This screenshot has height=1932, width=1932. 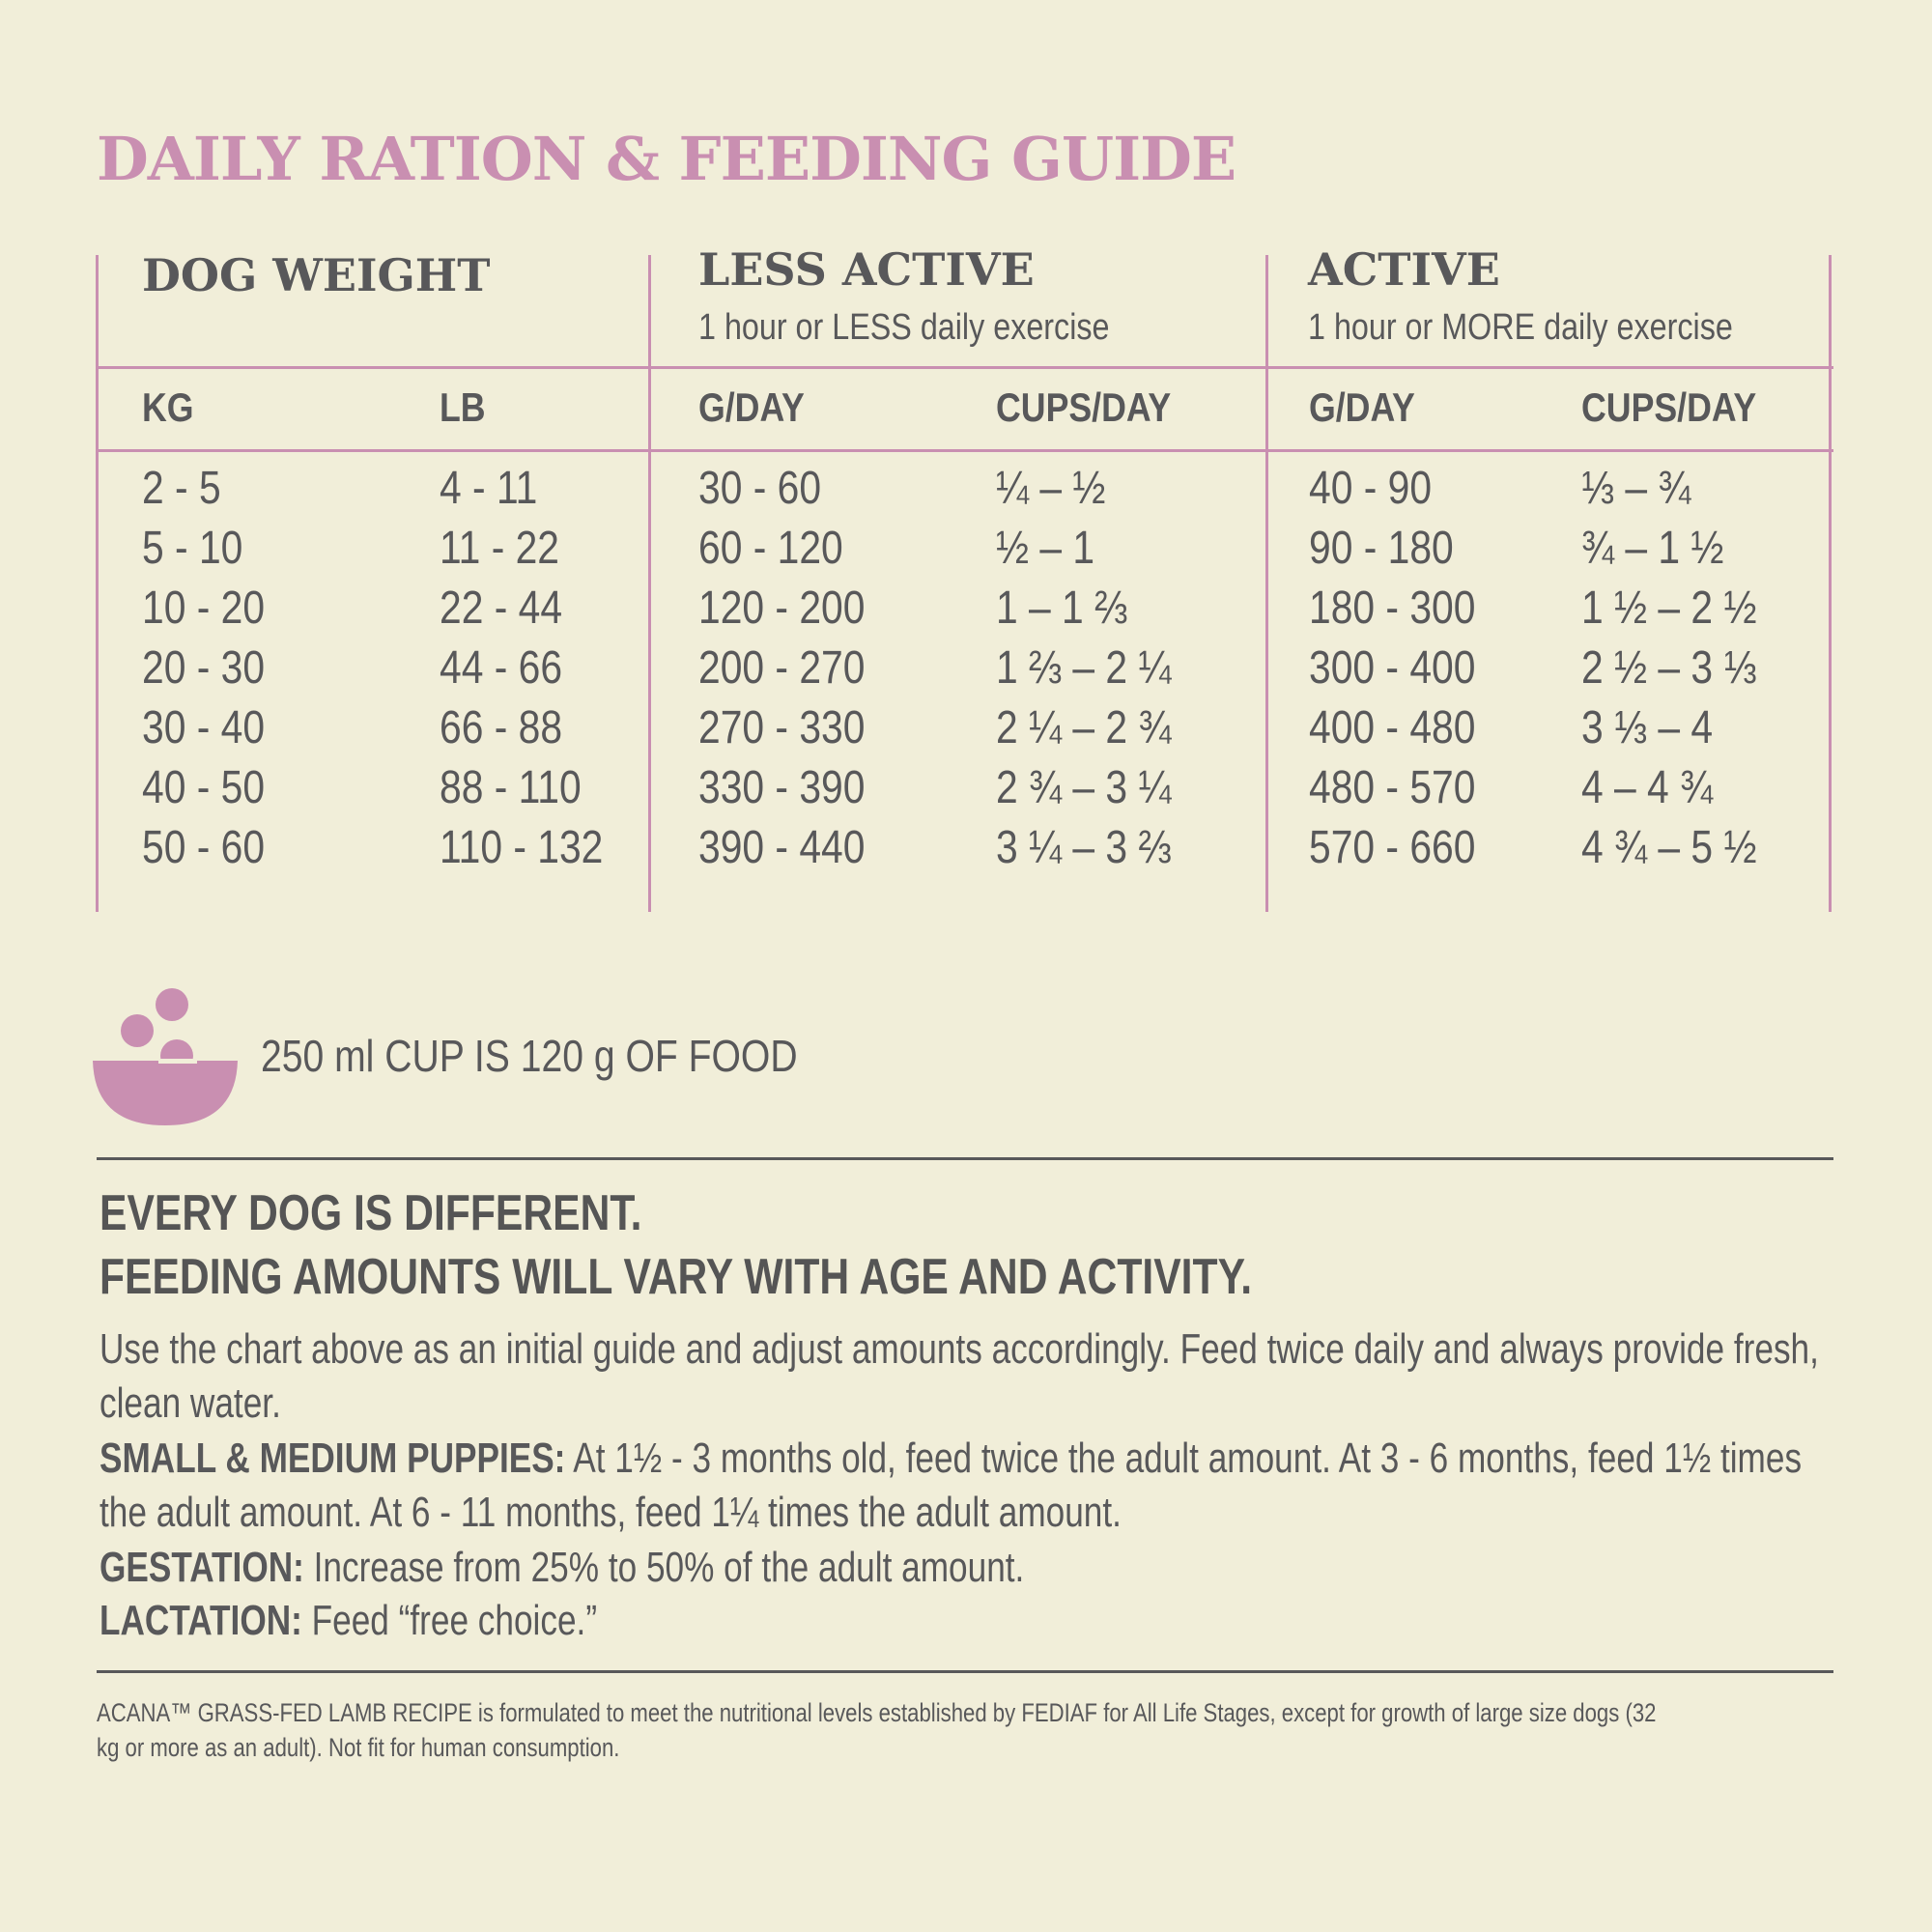 What do you see at coordinates (463, 407) in the screenshot?
I see `column-header: LB` at bounding box center [463, 407].